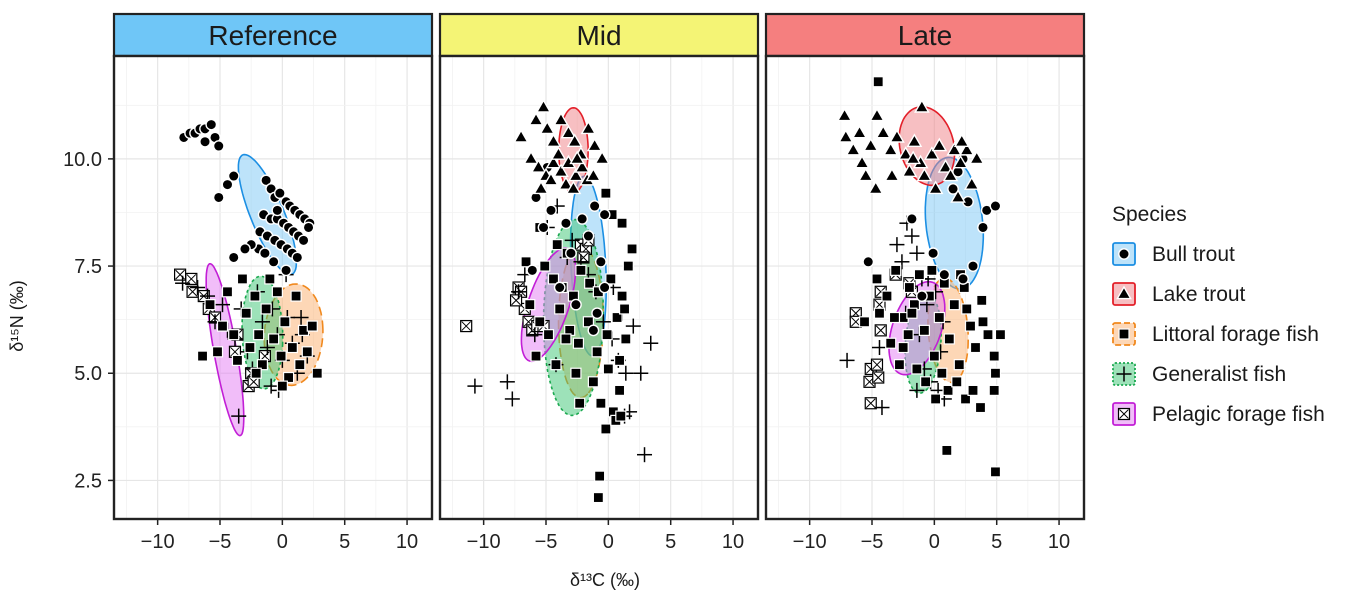  What do you see at coordinates (484, 542) in the screenshot?
I see `x-tick-label: −10` at bounding box center [484, 542].